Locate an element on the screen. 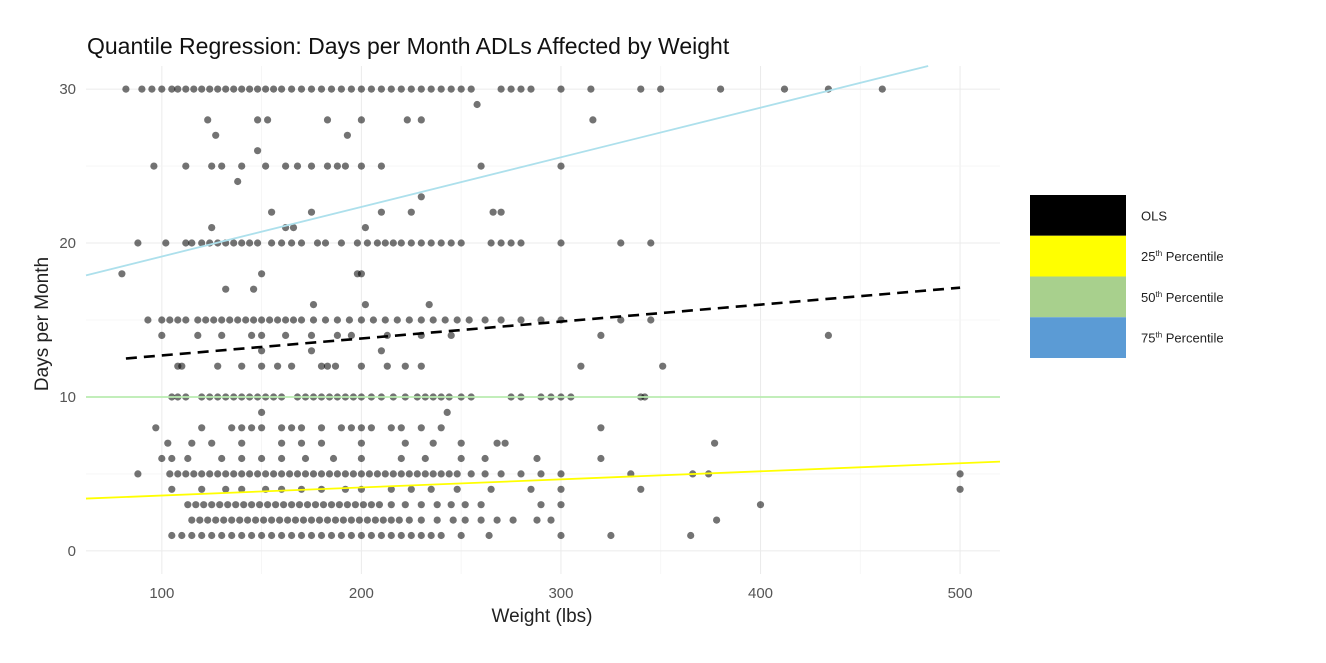 This screenshot has height=663, width=1326. legend-label: 50th Percentile is located at coordinates (1182, 297).